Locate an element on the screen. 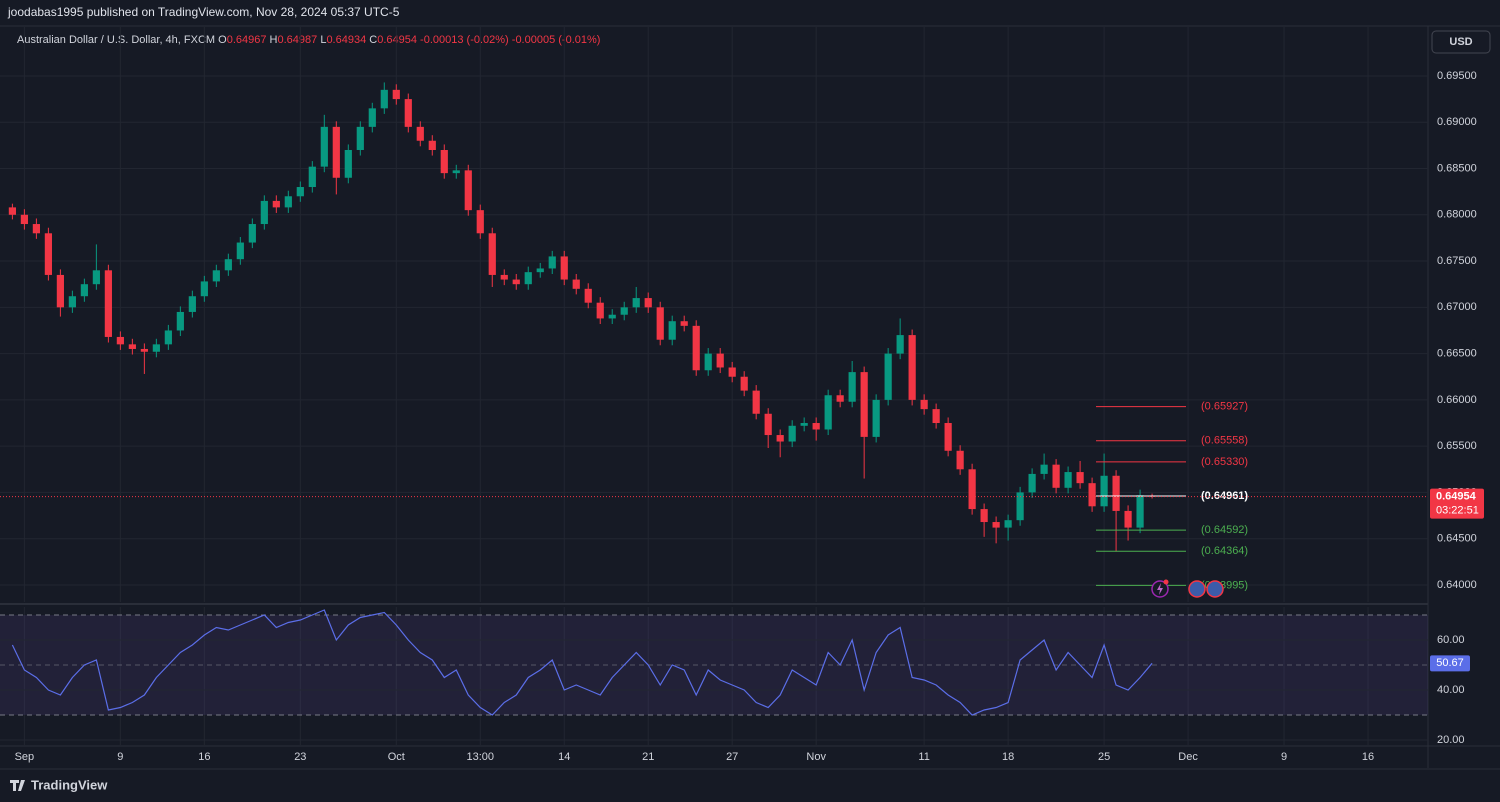 This screenshot has height=802, width=1500. y-tick-label: 0.66500 is located at coordinates (1457, 354).